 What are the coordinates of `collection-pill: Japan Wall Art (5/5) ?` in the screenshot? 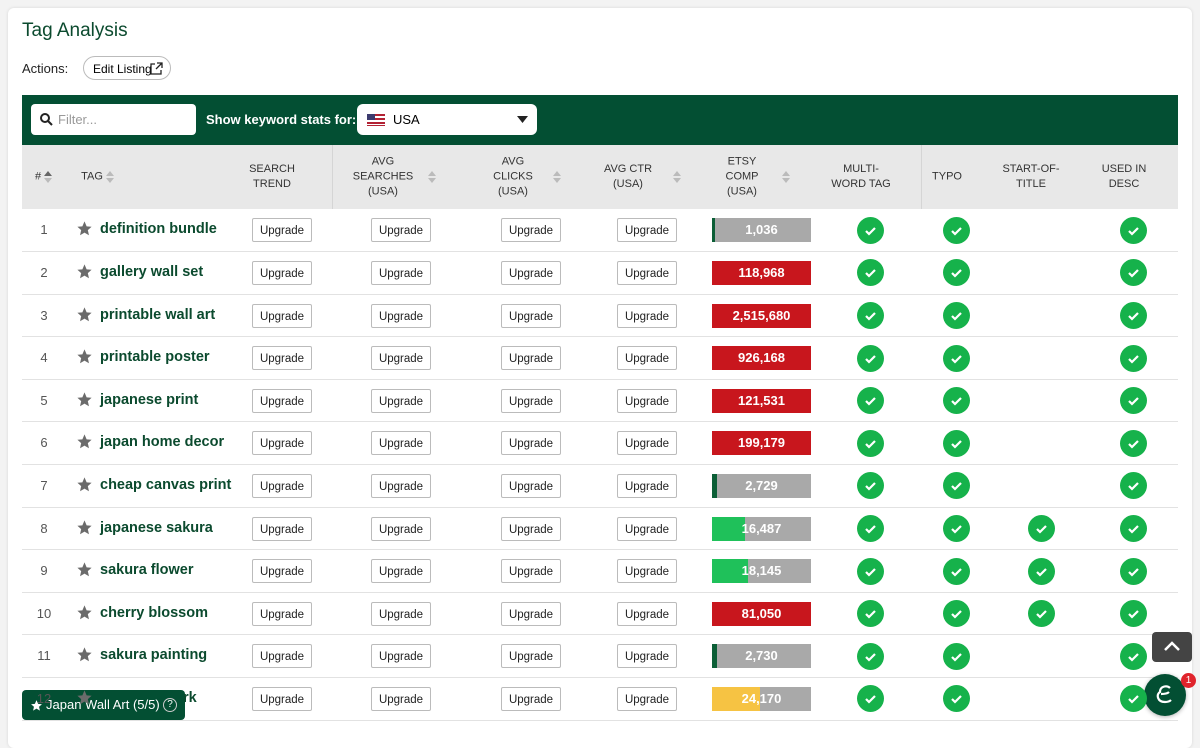 It's located at (103, 705).